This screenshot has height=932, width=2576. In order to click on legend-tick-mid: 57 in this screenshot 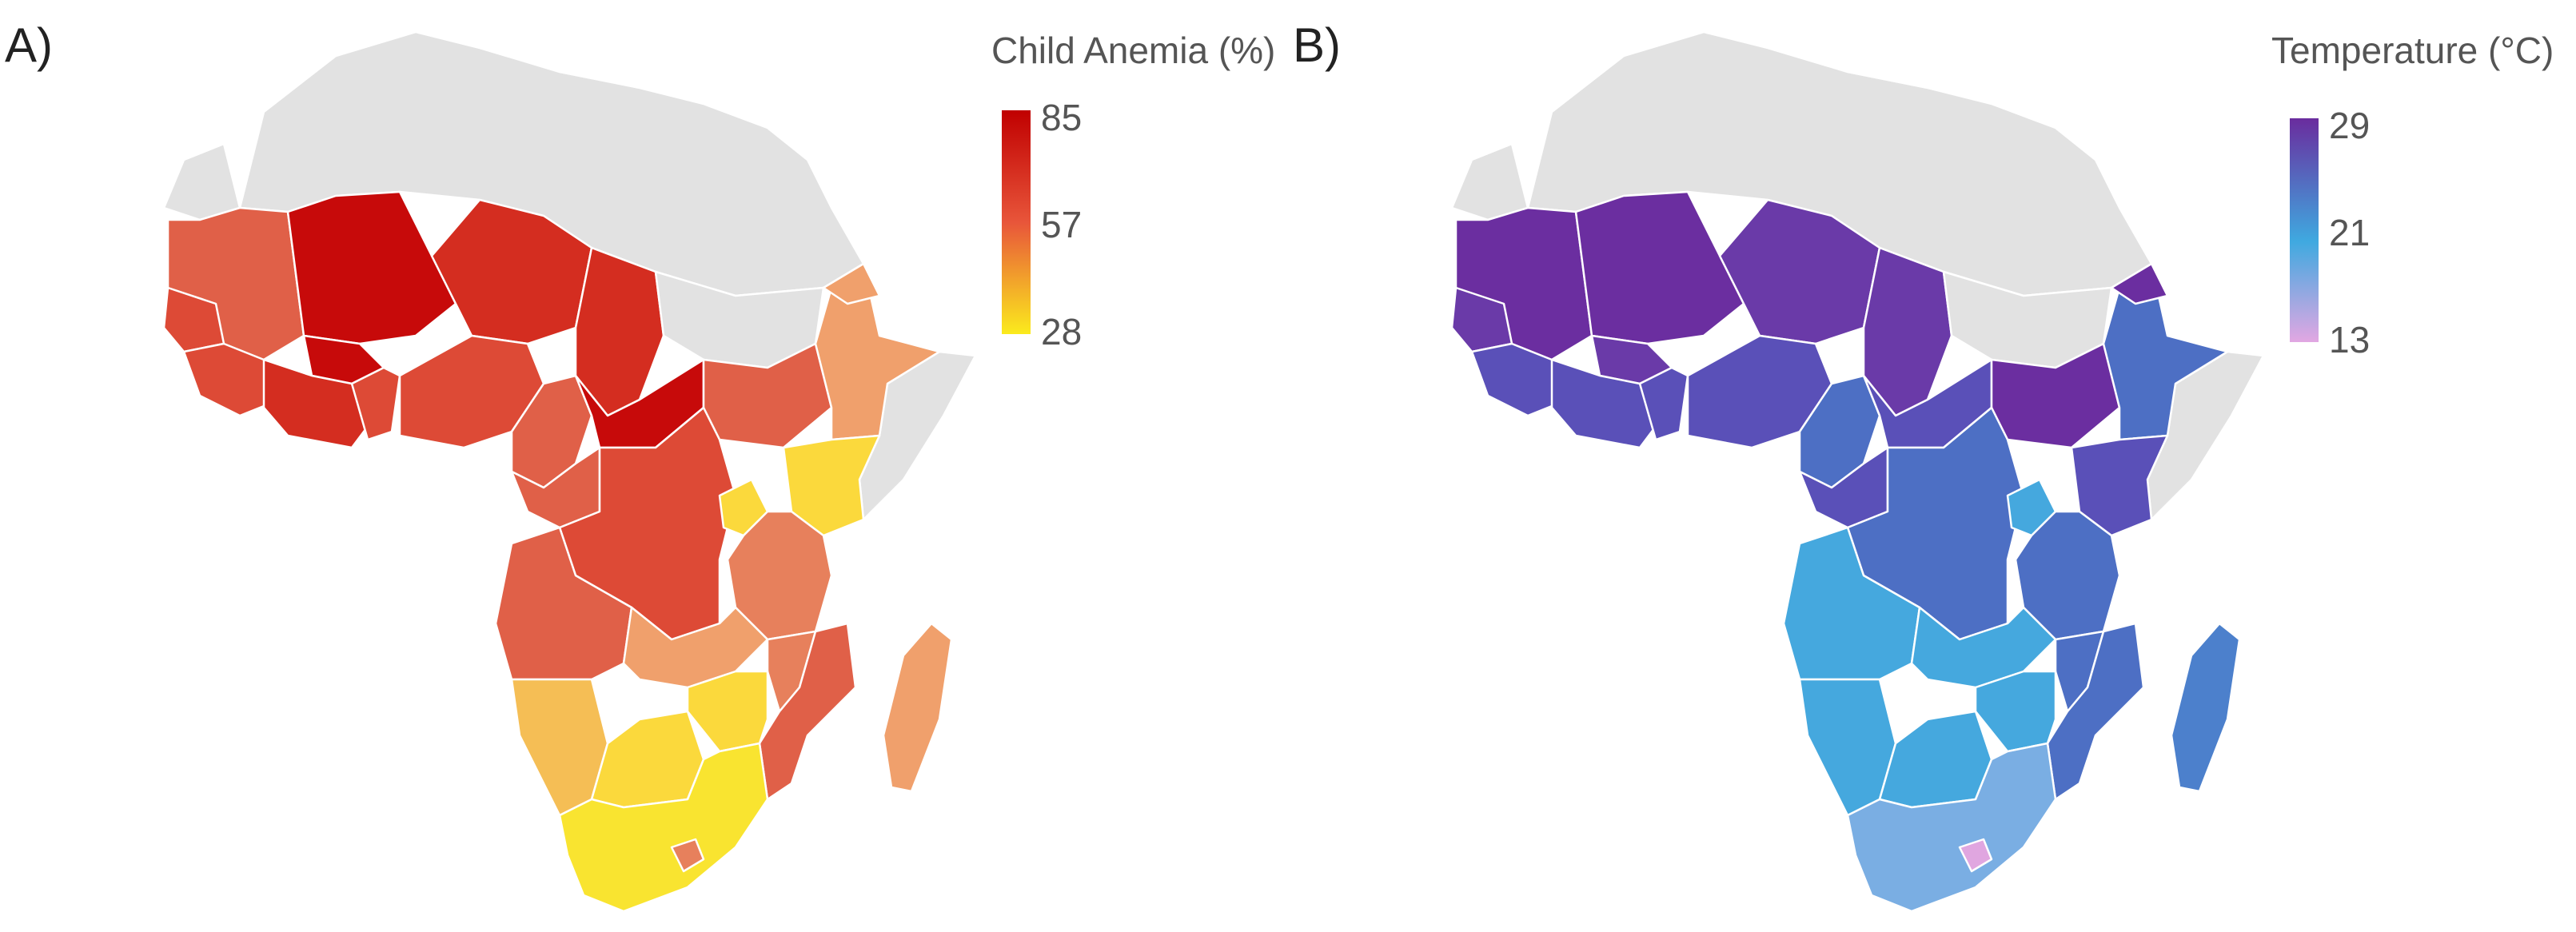, I will do `click(1062, 224)`.